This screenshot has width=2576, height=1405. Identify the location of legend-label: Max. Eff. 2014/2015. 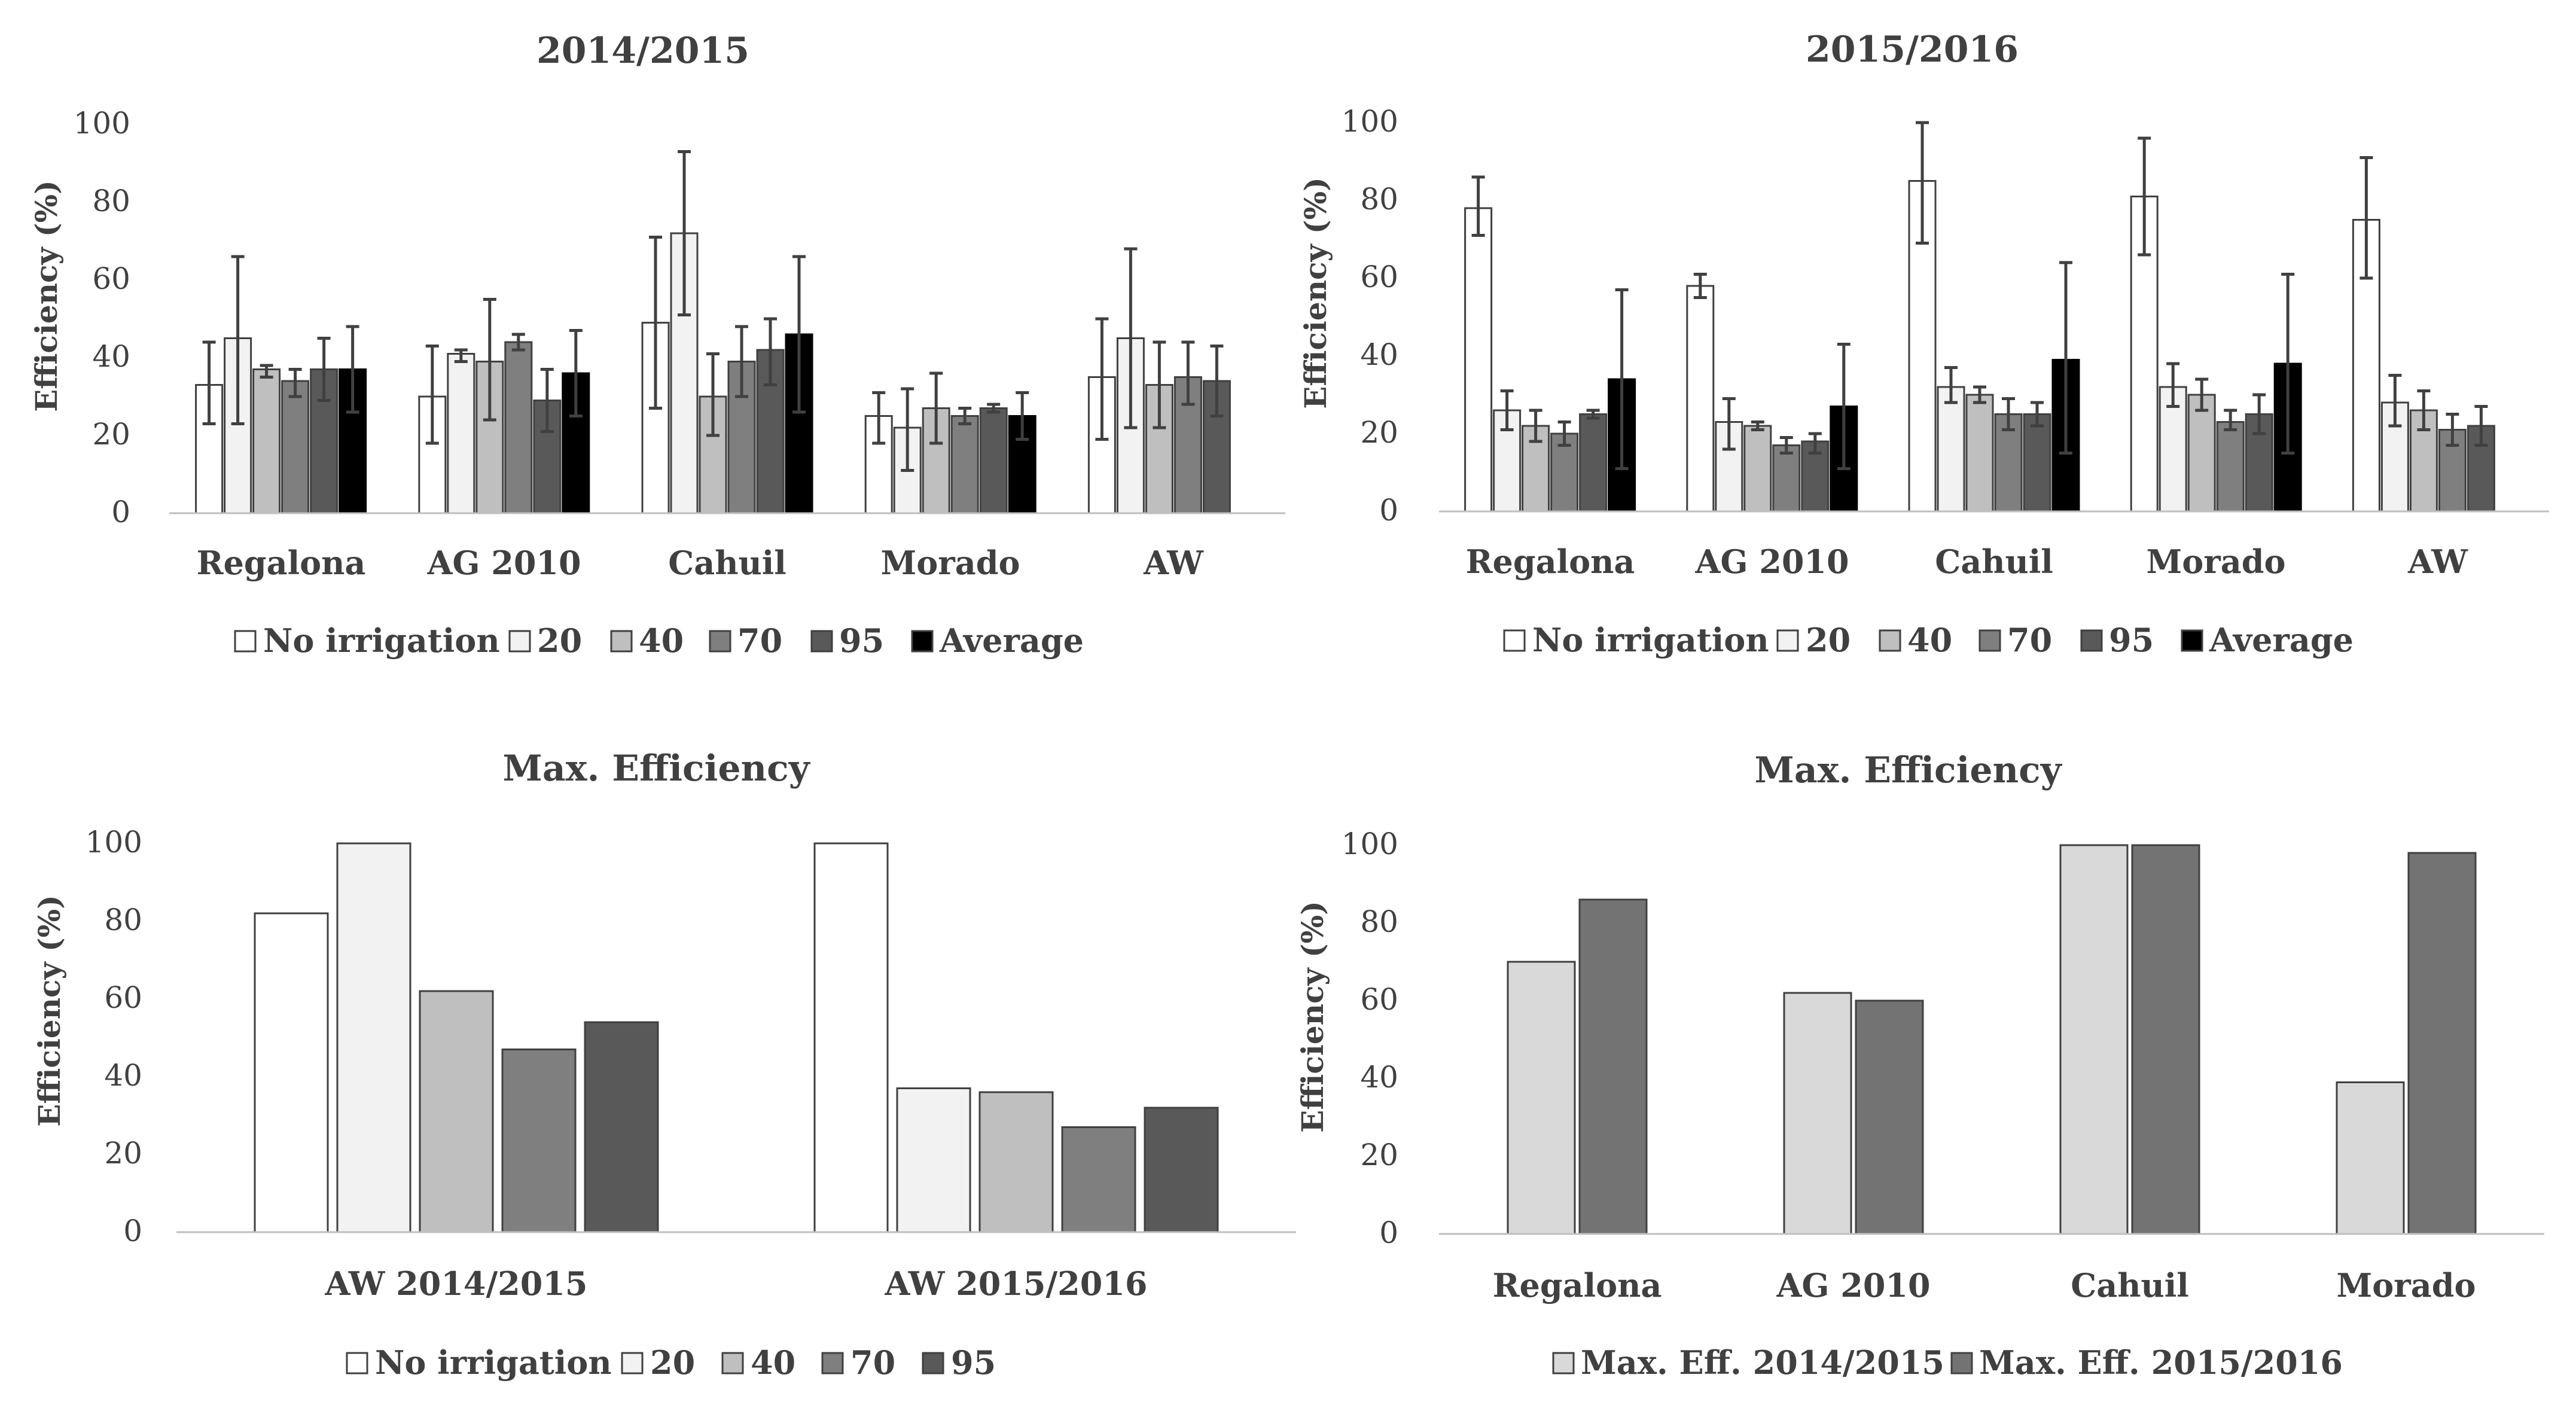
(1763, 1363).